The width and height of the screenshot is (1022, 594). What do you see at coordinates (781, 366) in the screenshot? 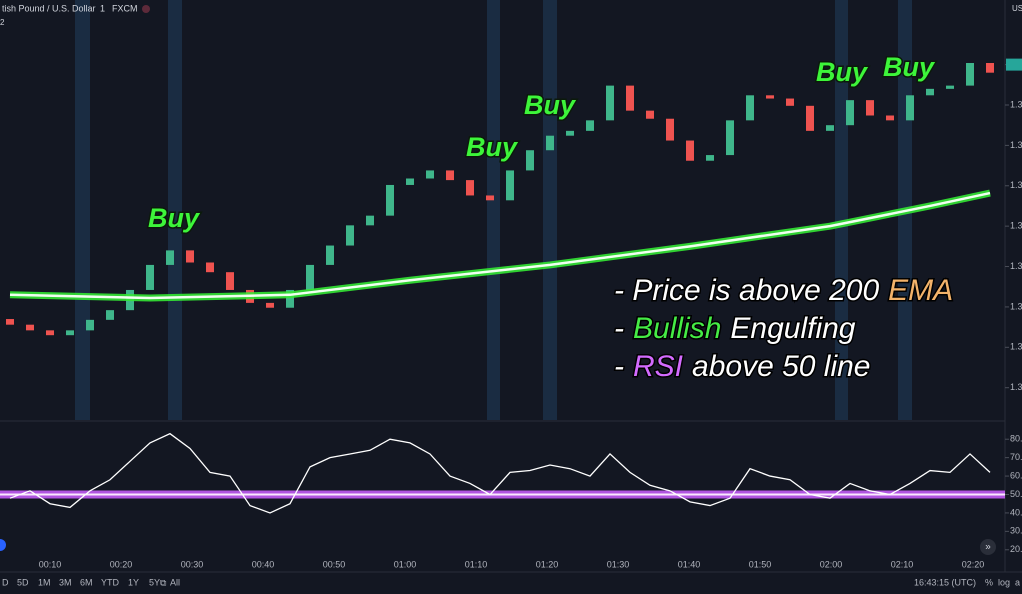
I see `note-part: above 50 line` at bounding box center [781, 366].